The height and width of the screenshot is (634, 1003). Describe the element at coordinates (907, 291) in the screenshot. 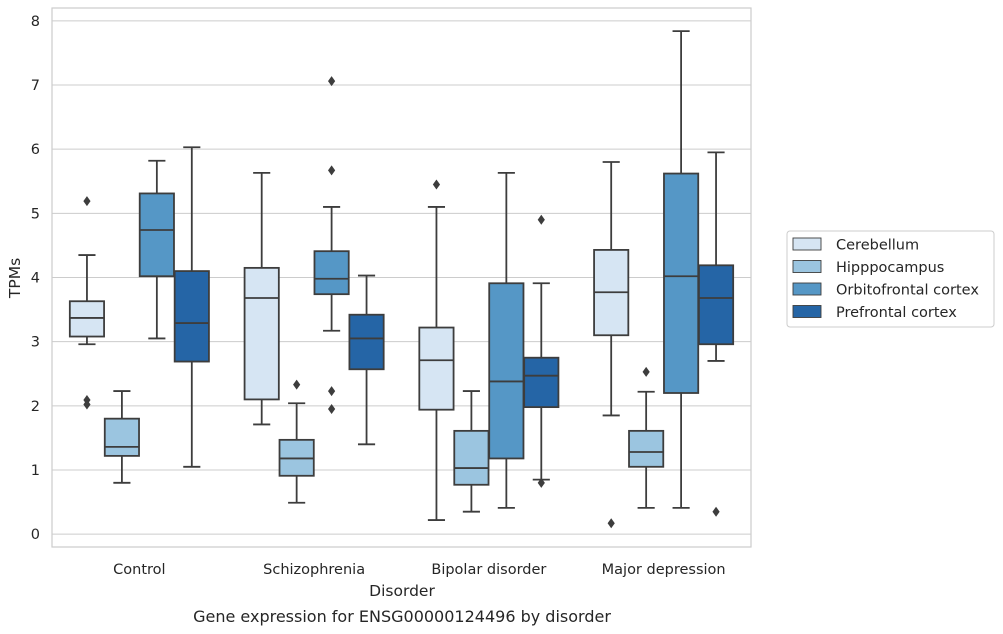

I see `legend-label: Orbitofrontal cortex` at that location.